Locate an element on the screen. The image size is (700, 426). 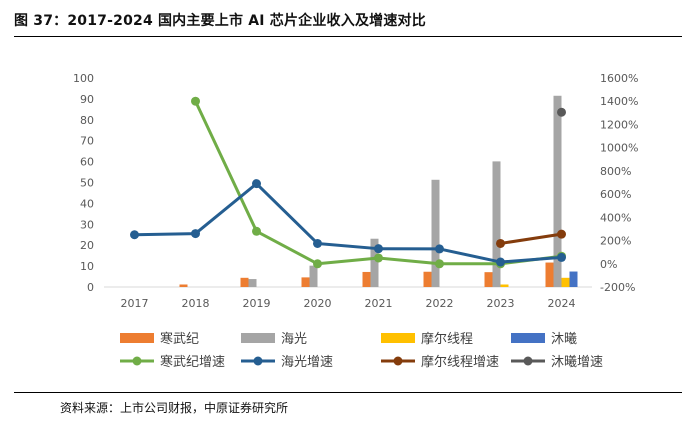
legend-label: 寒武纪 is located at coordinates (179, 339).